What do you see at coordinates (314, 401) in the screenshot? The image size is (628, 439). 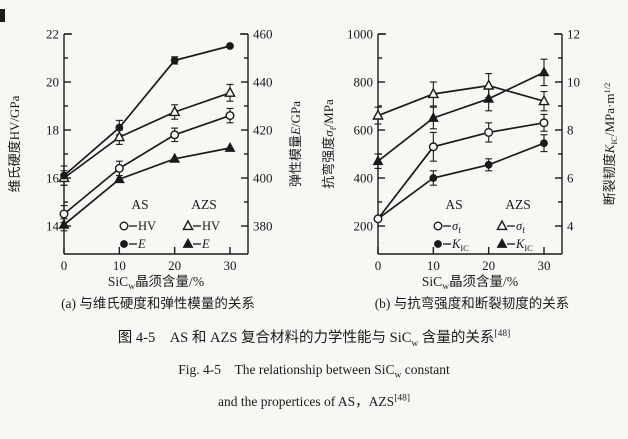 I see `figure-caption-en-line2: and the propertices of AS，AZS[48]` at bounding box center [314, 401].